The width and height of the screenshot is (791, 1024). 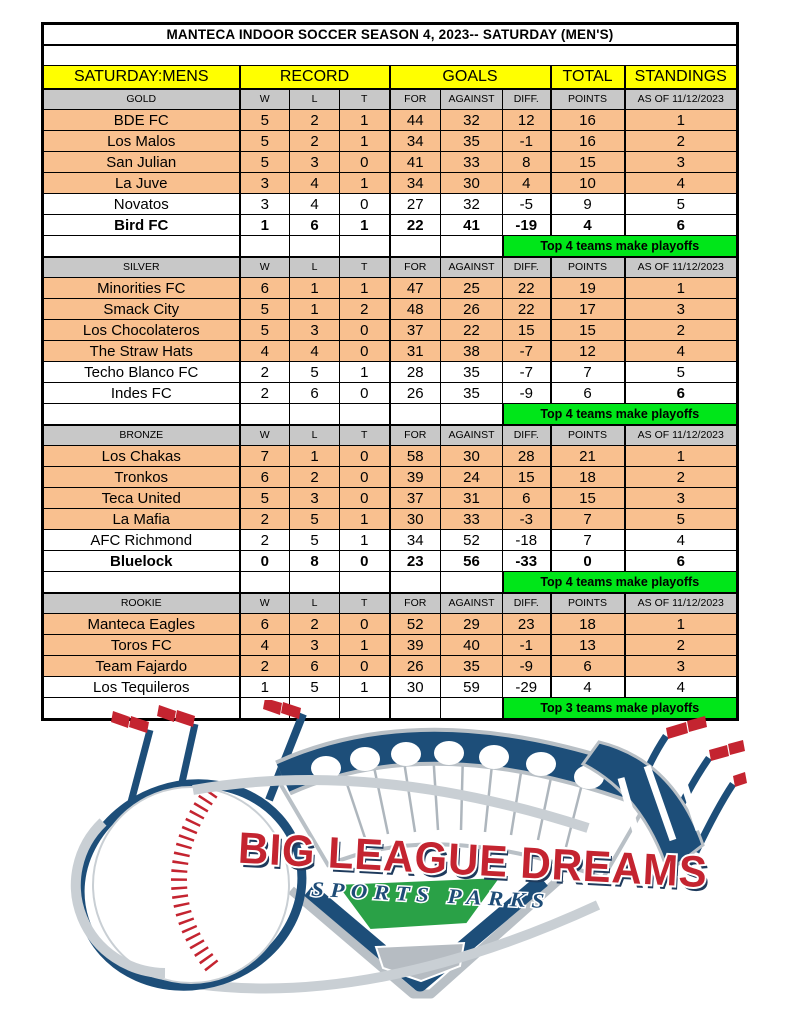 What do you see at coordinates (141, 477) in the screenshot?
I see `team-name: Tronkos` at bounding box center [141, 477].